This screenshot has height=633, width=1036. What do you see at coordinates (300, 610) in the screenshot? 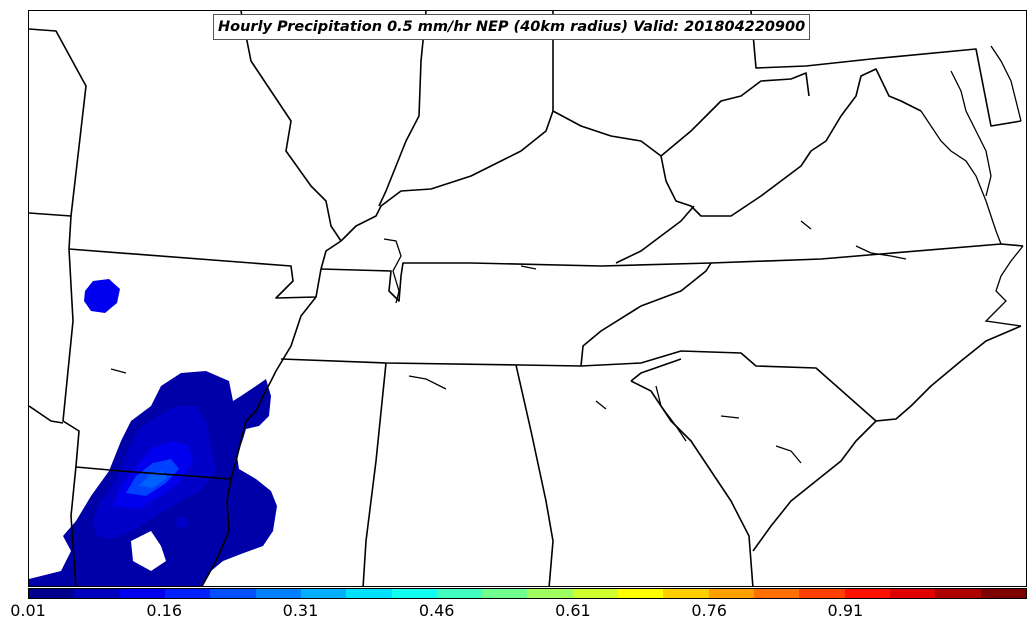
I see `colorbar-tick-label: 0.31` at bounding box center [300, 610].